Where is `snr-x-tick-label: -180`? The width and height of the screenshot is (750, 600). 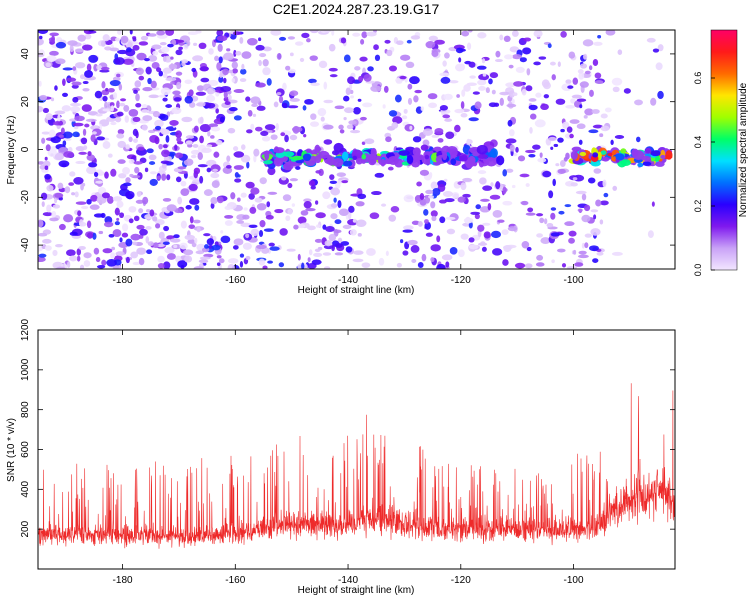
snr-x-tick-label: -180 is located at coordinates (123, 580).